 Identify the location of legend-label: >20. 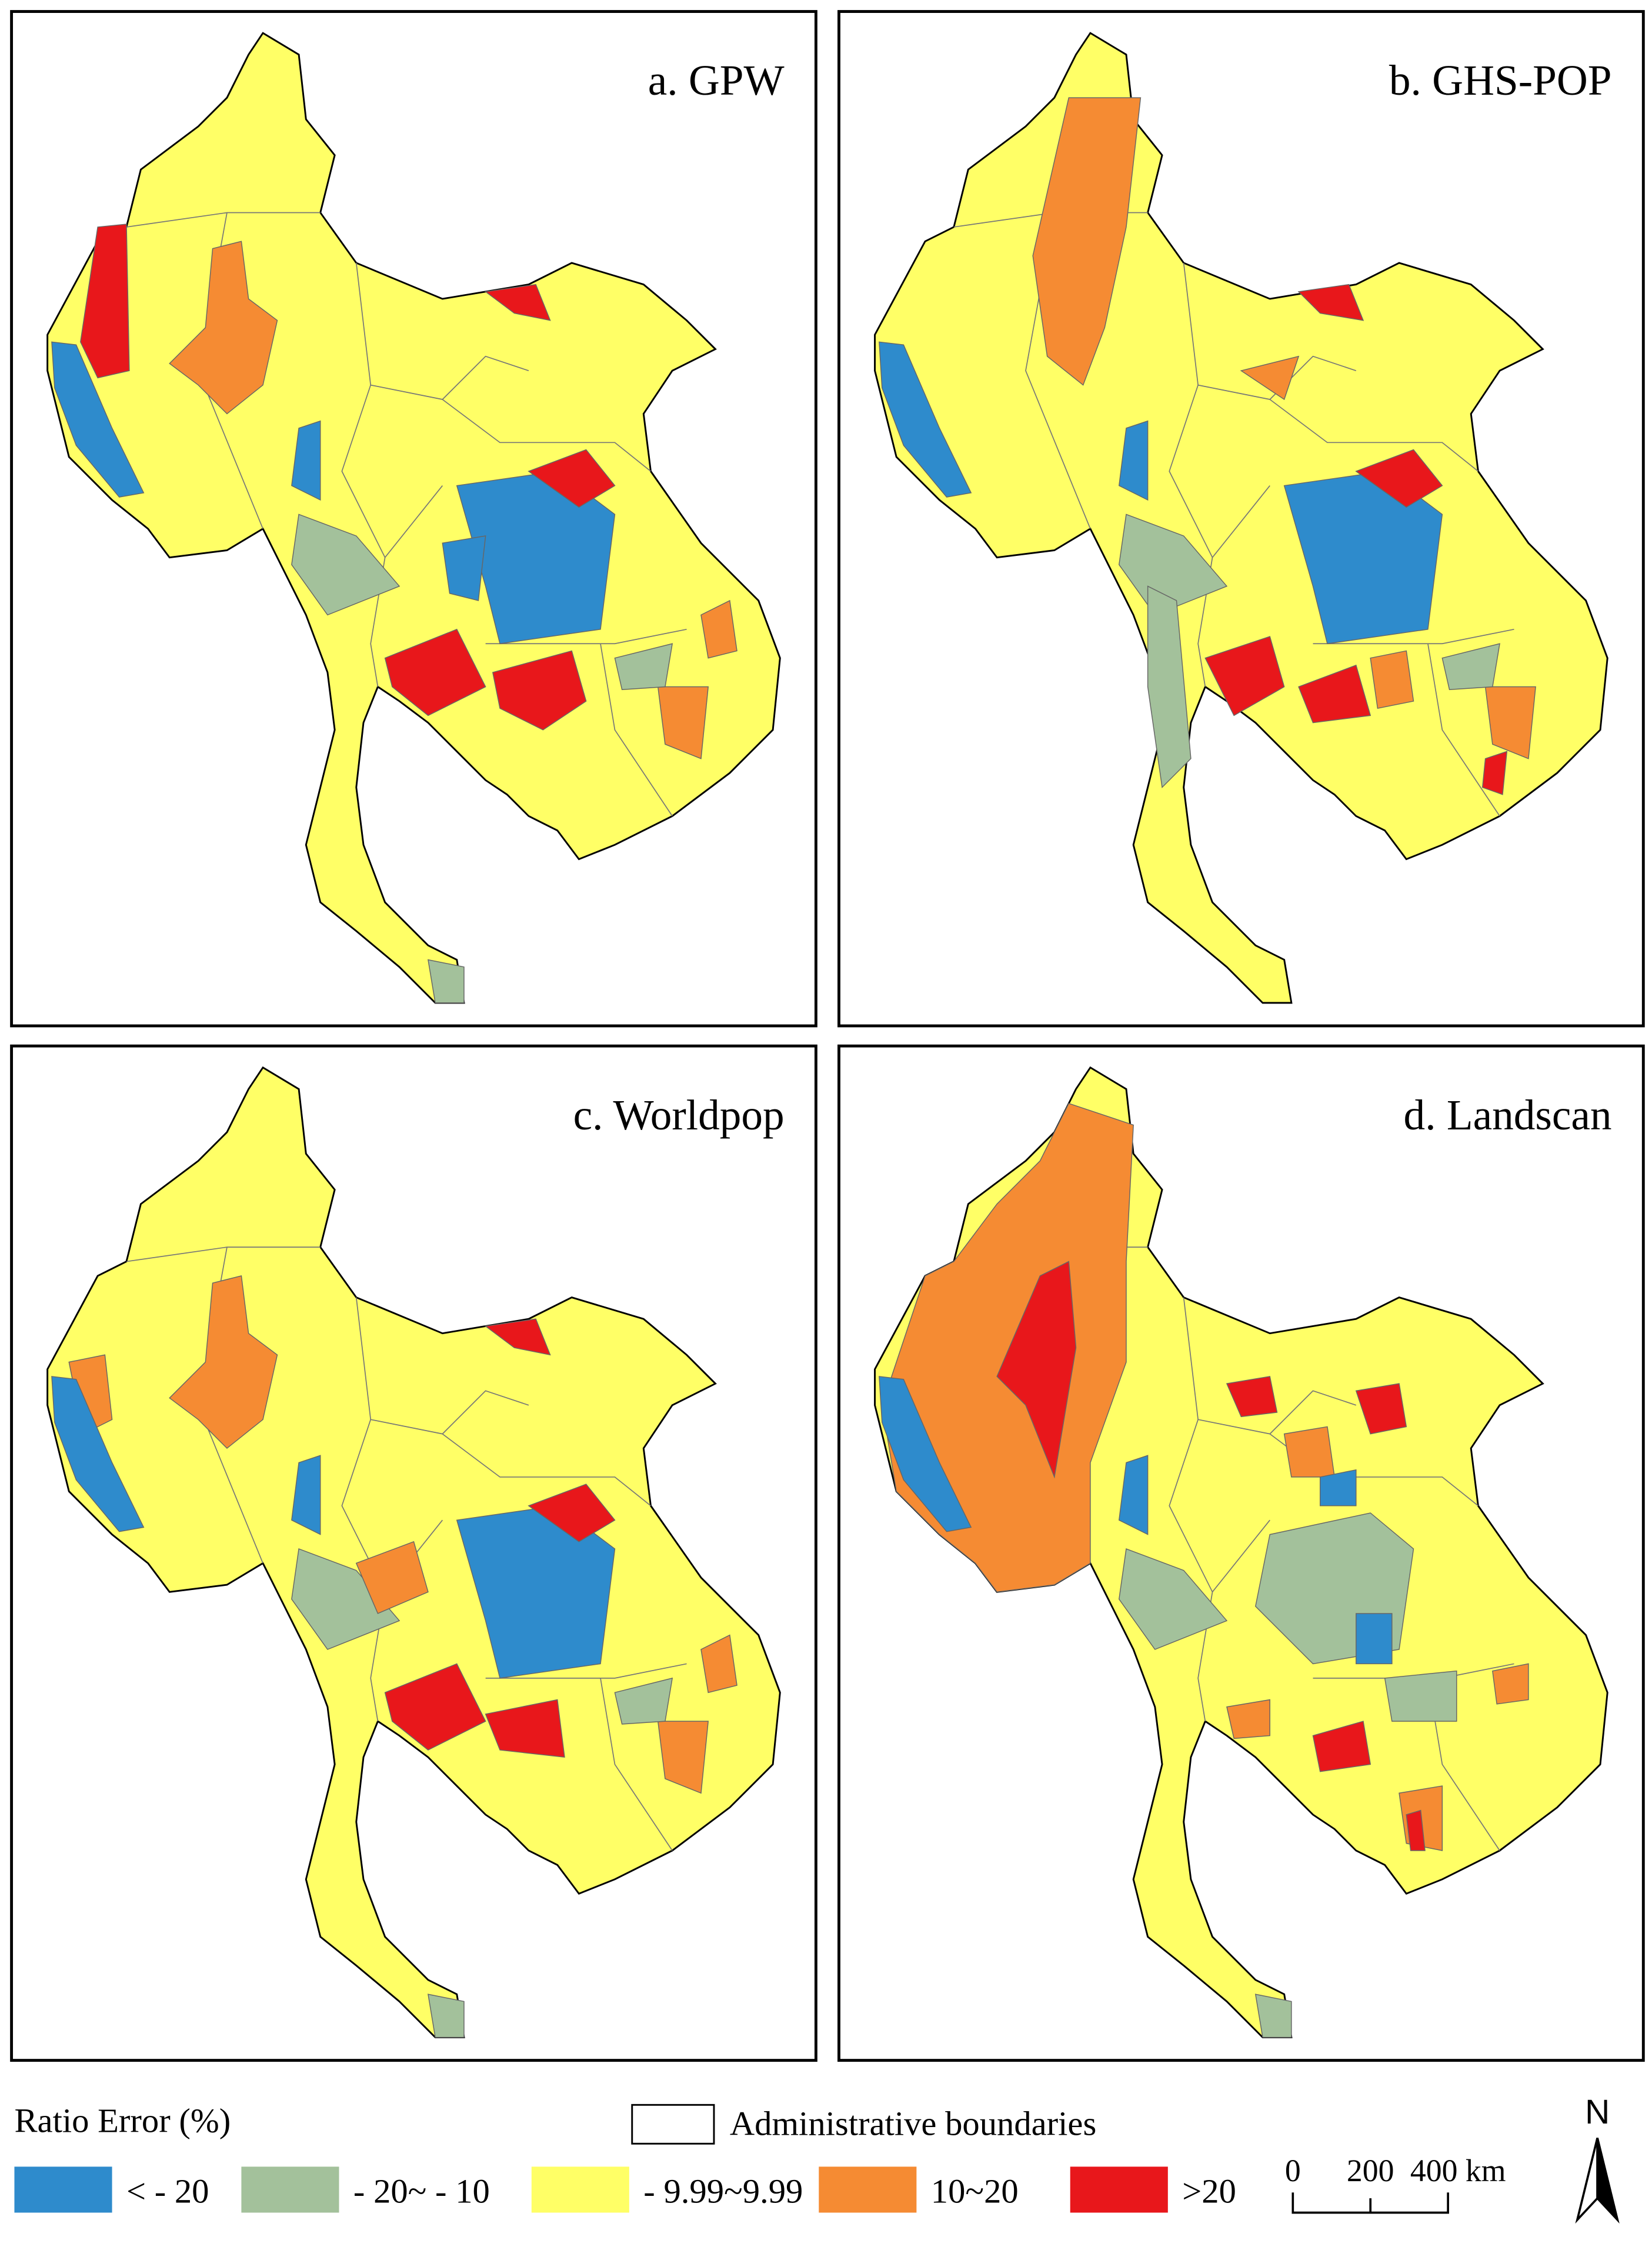
(1209, 2191).